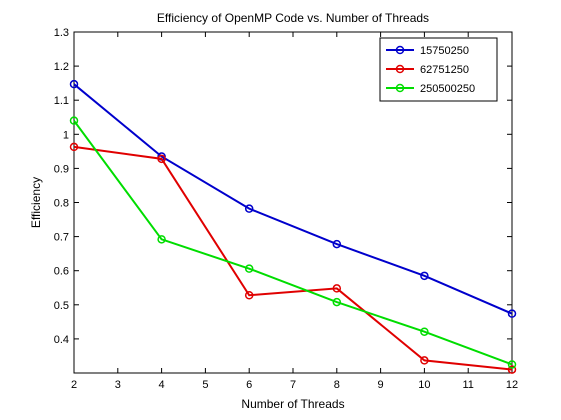 Image resolution: width=561 pixels, height=420 pixels. I want to click on y-tick-label: 1.1, so click(61, 101).